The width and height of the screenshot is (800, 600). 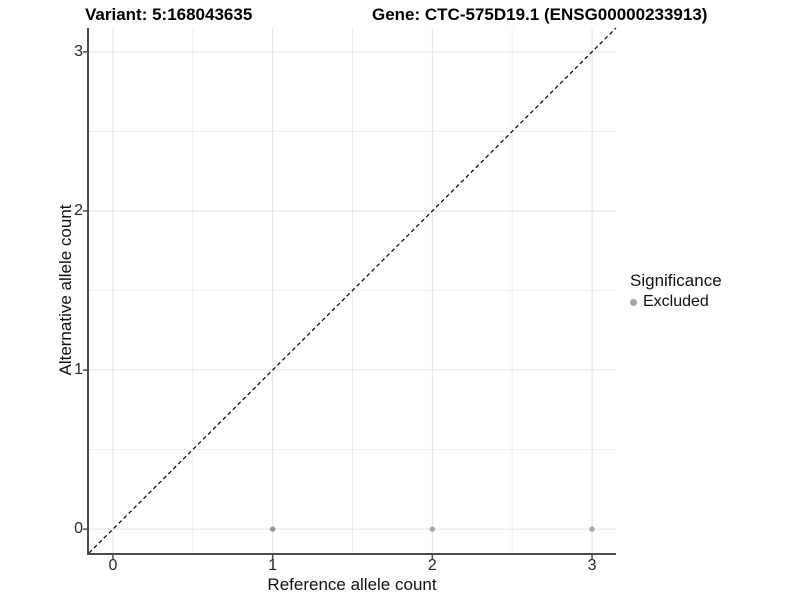 What do you see at coordinates (676, 291) in the screenshot?
I see `legend: Significance Excluded` at bounding box center [676, 291].